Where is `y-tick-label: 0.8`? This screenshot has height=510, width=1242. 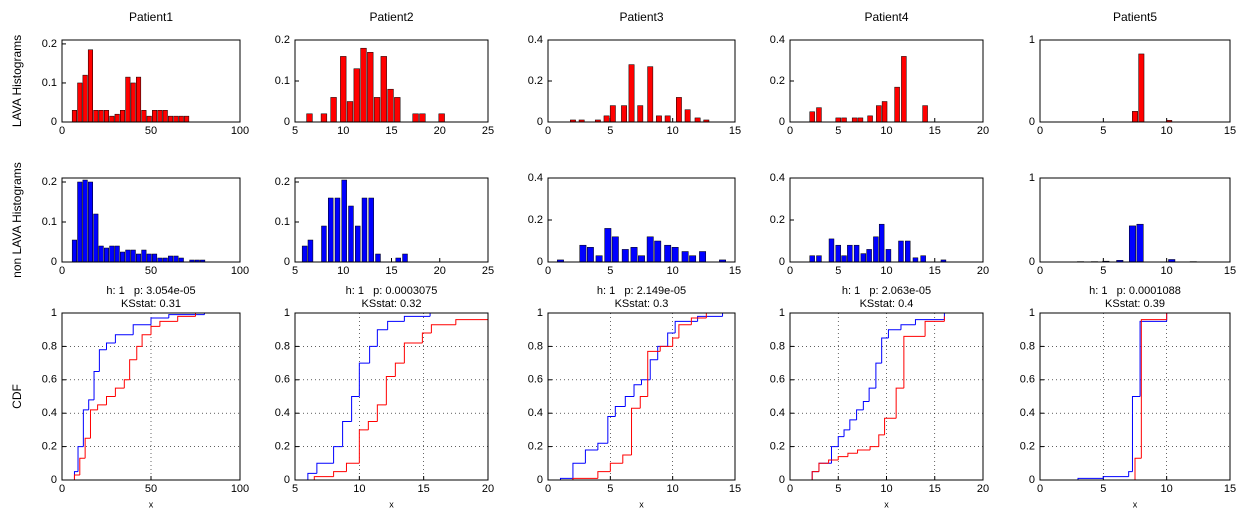 y-tick-label: 0.8 is located at coordinates (49, 346).